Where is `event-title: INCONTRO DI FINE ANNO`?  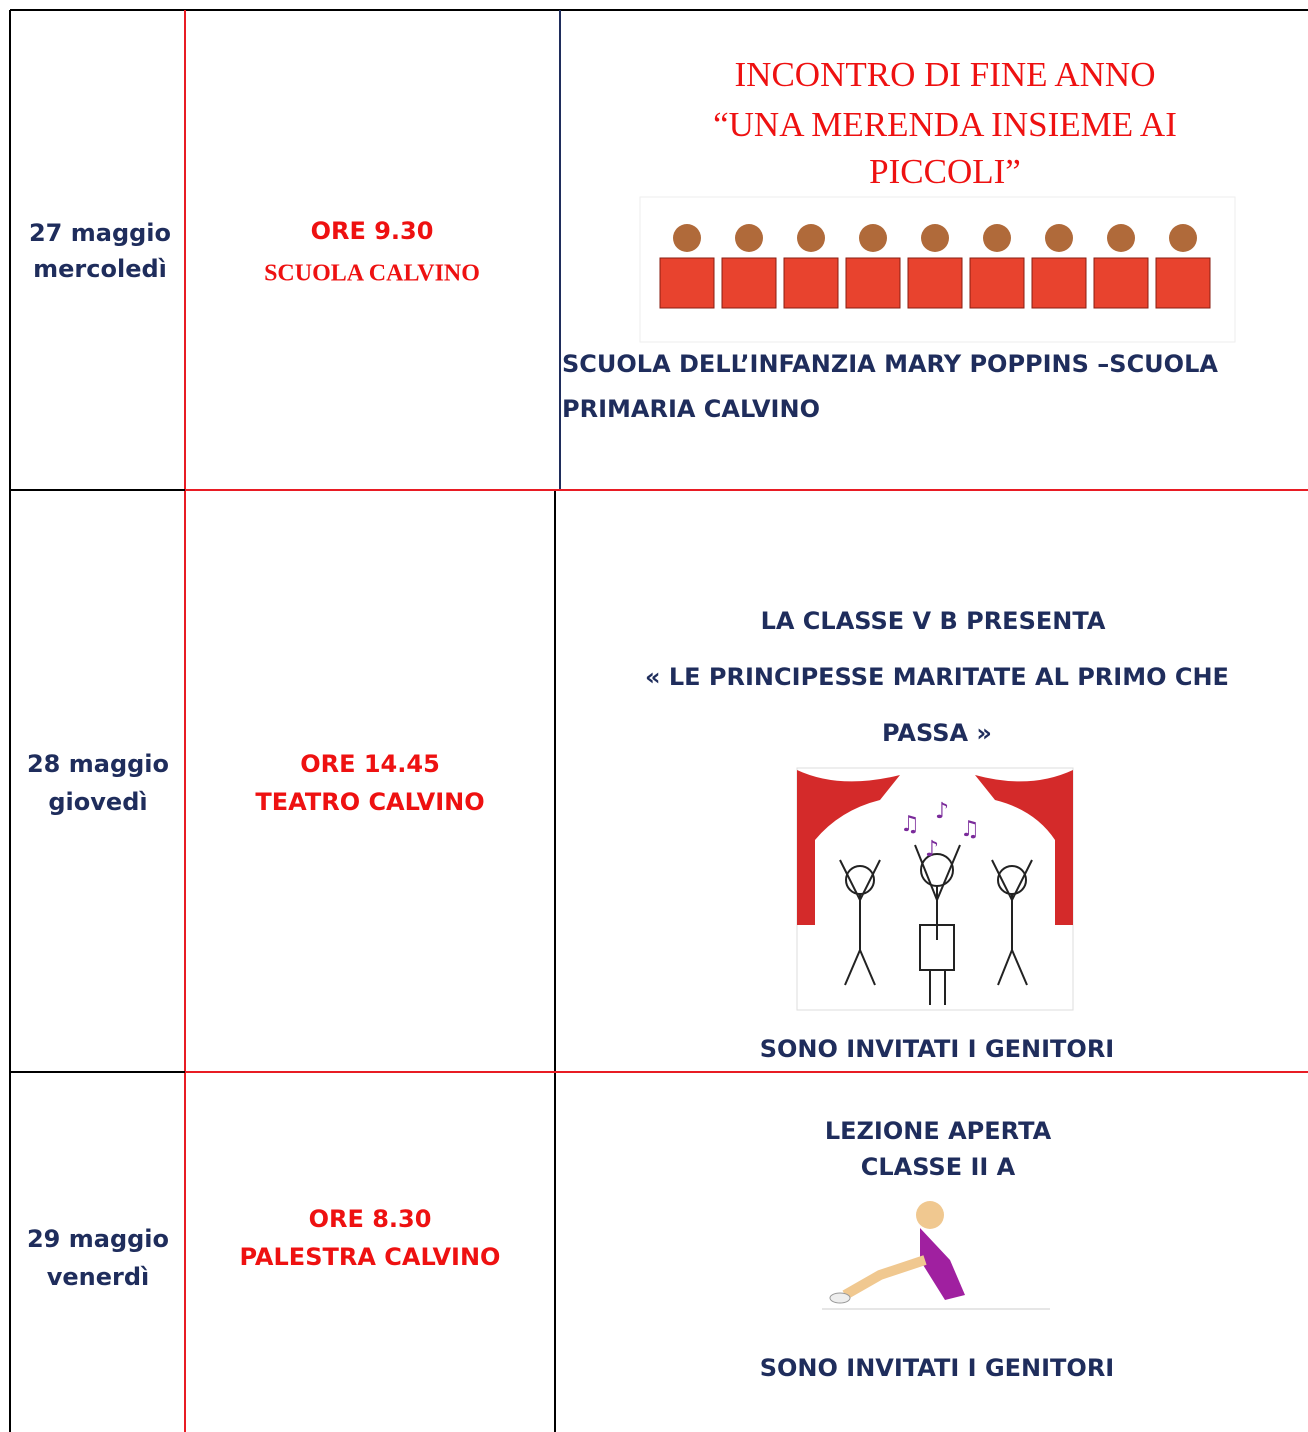
event-title: INCONTRO DI FINE ANNO is located at coordinates (945, 74).